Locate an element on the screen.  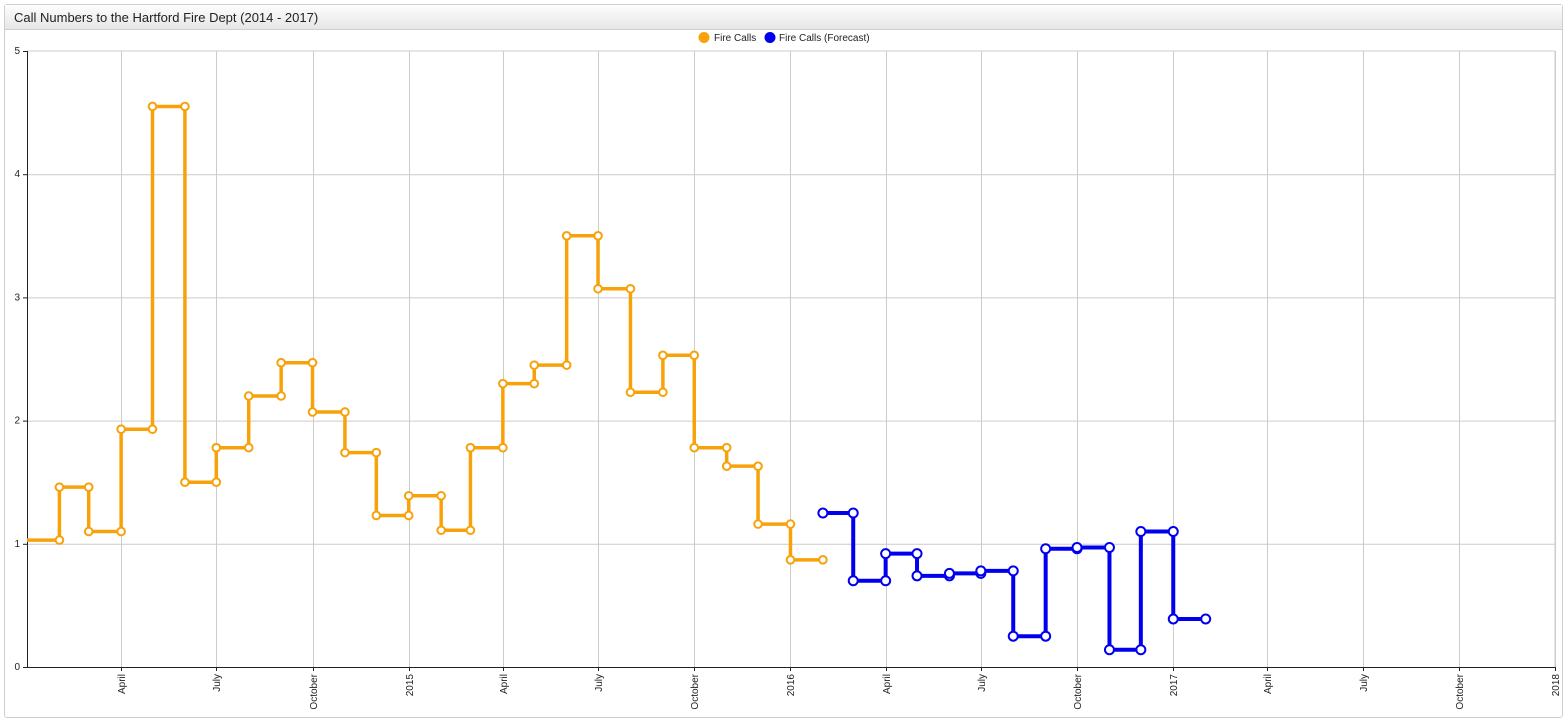
legend: Fire Calls Fire Calls (Forecast) is located at coordinates (784, 38).